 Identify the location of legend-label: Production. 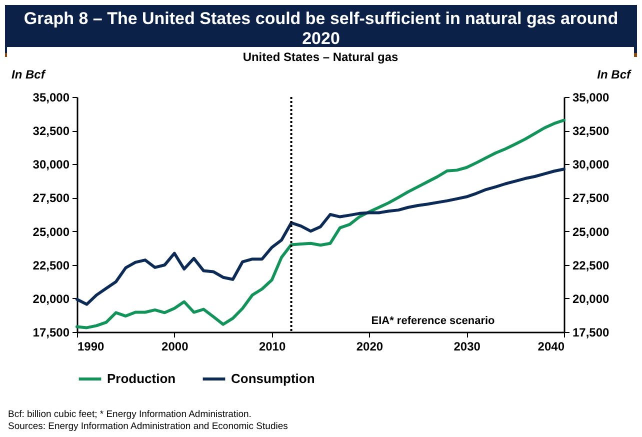
(141, 378).